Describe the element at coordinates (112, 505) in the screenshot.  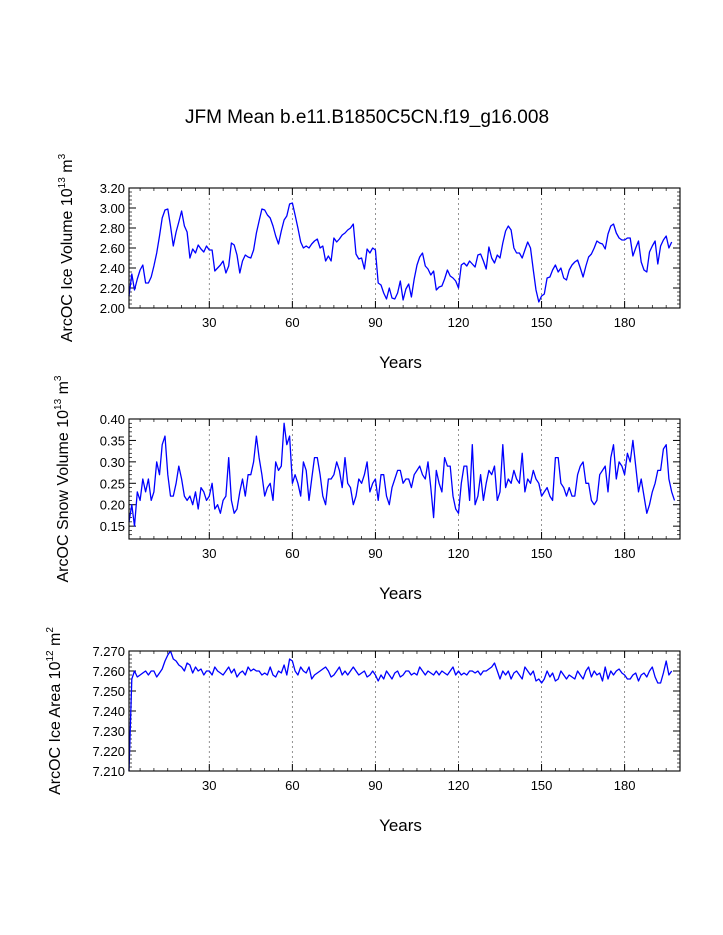
I see `y-tick-label: 0.20` at that location.